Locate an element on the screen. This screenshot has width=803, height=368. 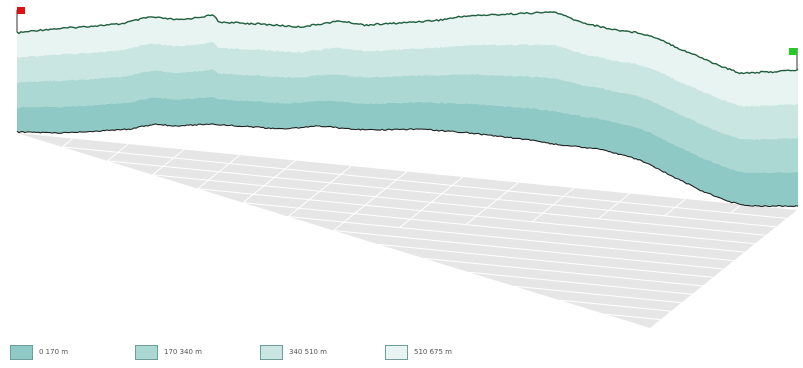
legend-label: 340 510 m is located at coordinates (308, 352).